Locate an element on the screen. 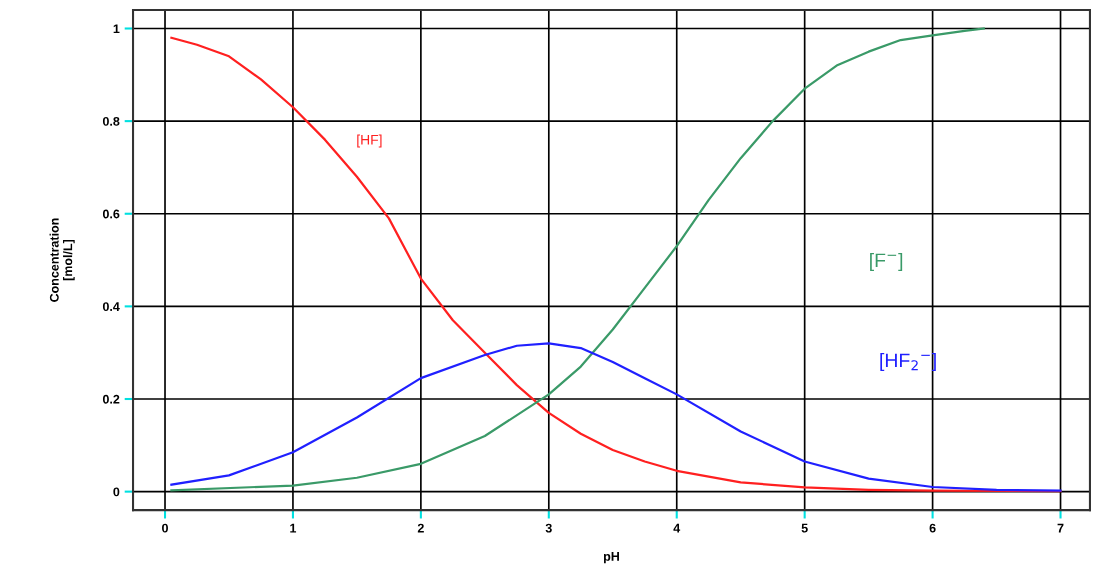 This screenshot has width=1094, height=570. y-tick-label: 1 is located at coordinates (116, 29).